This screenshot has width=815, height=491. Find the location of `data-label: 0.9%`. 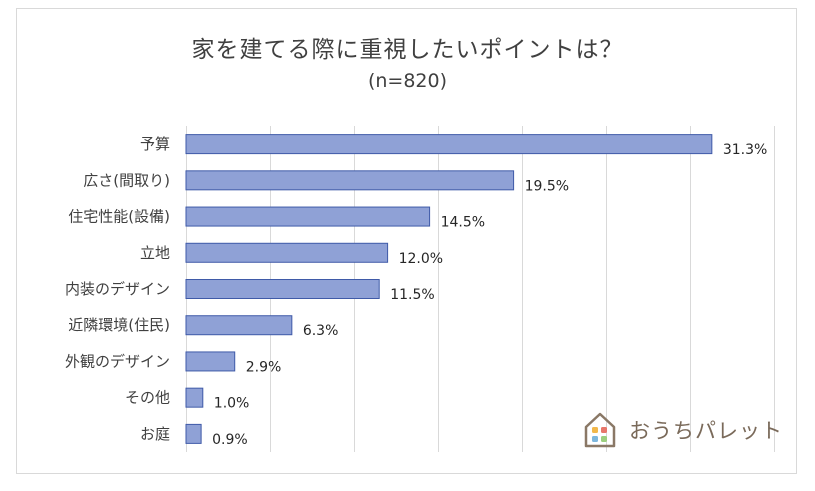

data-label: 0.9% is located at coordinates (230, 440).